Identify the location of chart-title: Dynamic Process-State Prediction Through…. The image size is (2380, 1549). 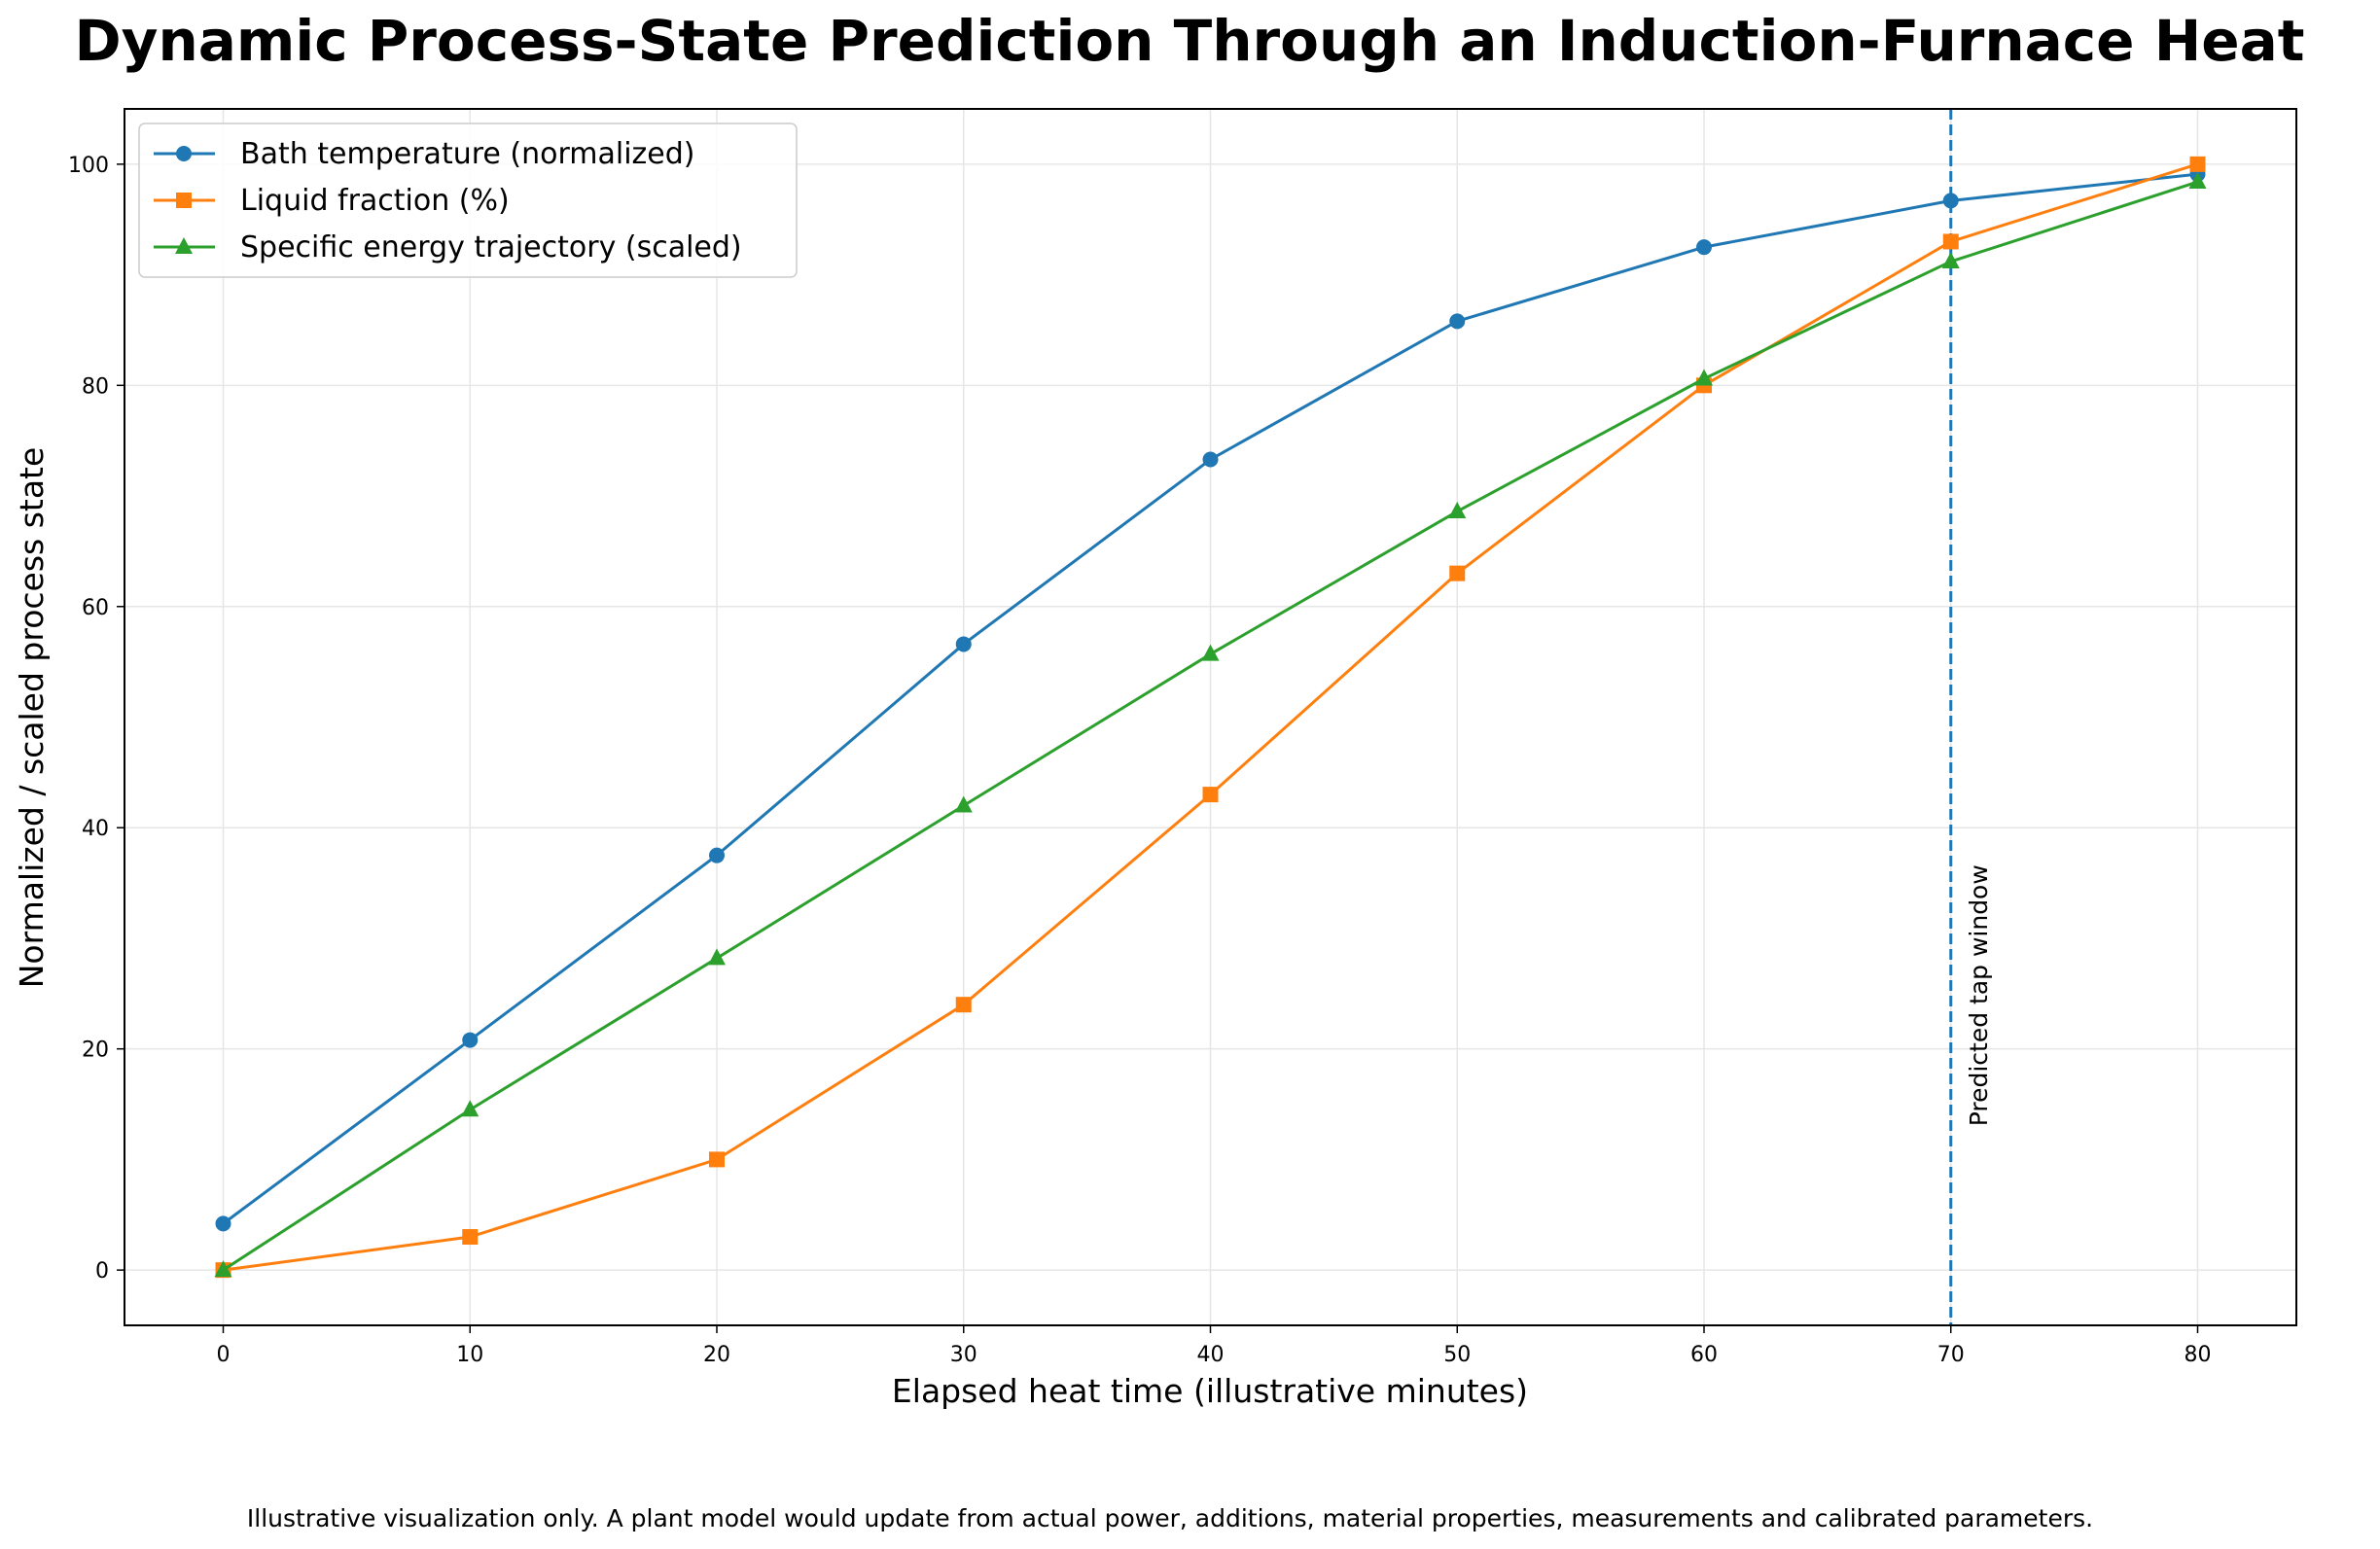
(1190, 41).